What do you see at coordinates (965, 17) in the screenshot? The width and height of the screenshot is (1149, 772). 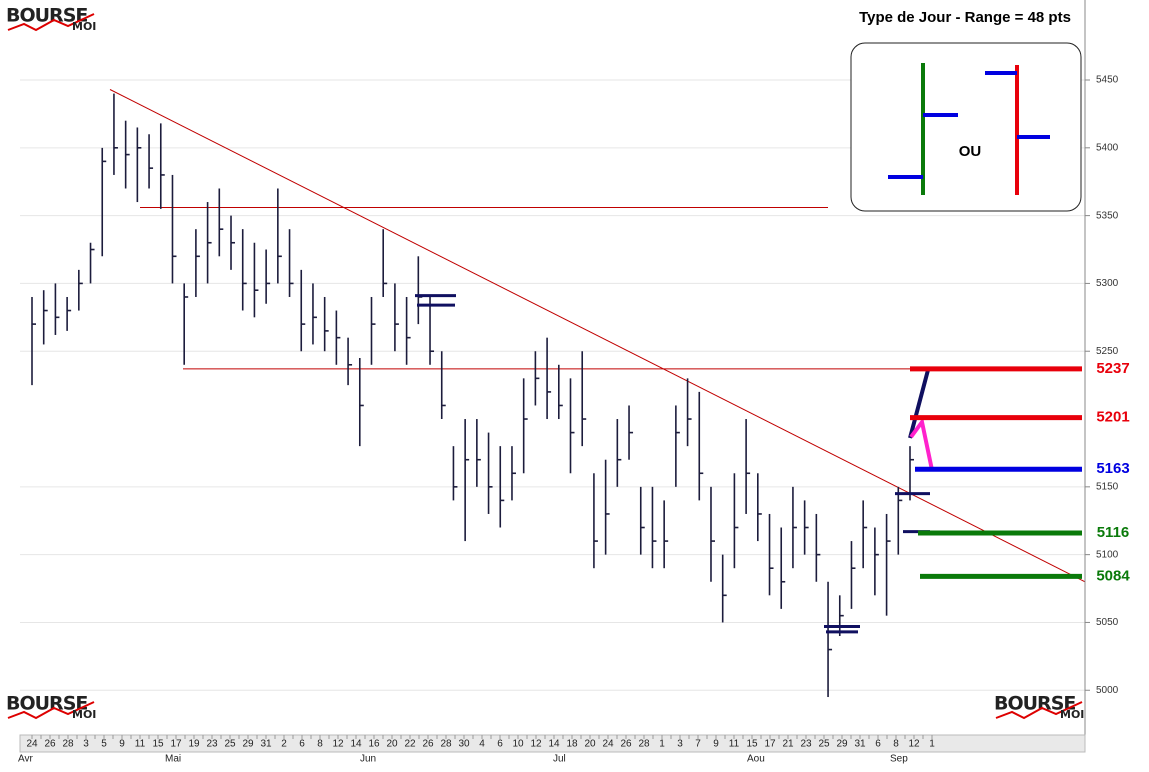 I see `inset-title: Type de Jour - Range = 48 pts` at bounding box center [965, 17].